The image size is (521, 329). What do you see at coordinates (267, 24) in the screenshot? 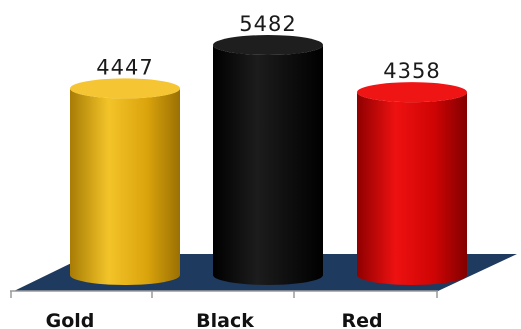
I see `data-label-black: 5482` at bounding box center [267, 24].